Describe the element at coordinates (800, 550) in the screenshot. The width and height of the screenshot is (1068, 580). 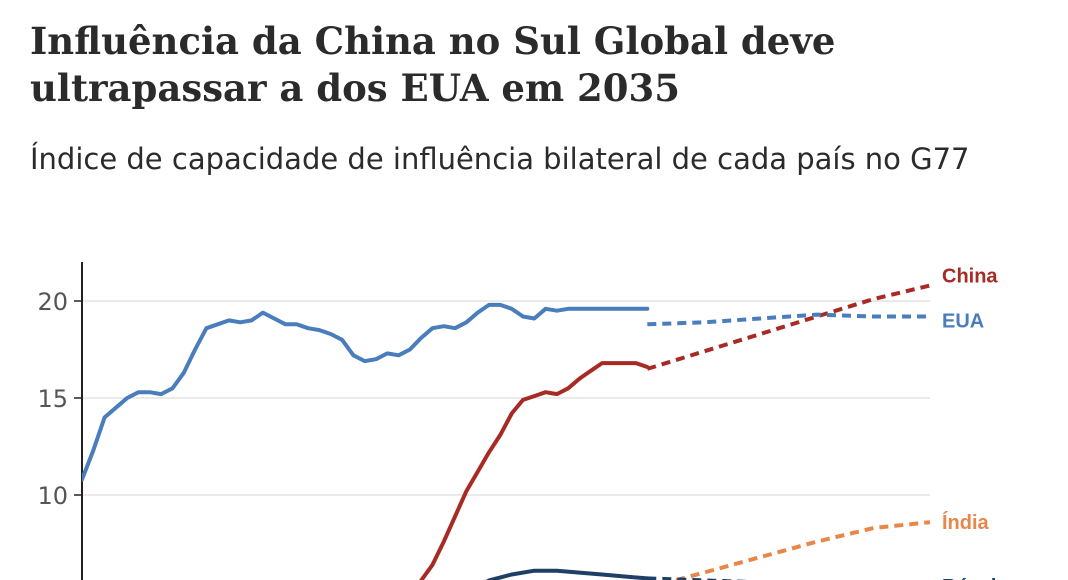
I see `series-projection-india` at that location.